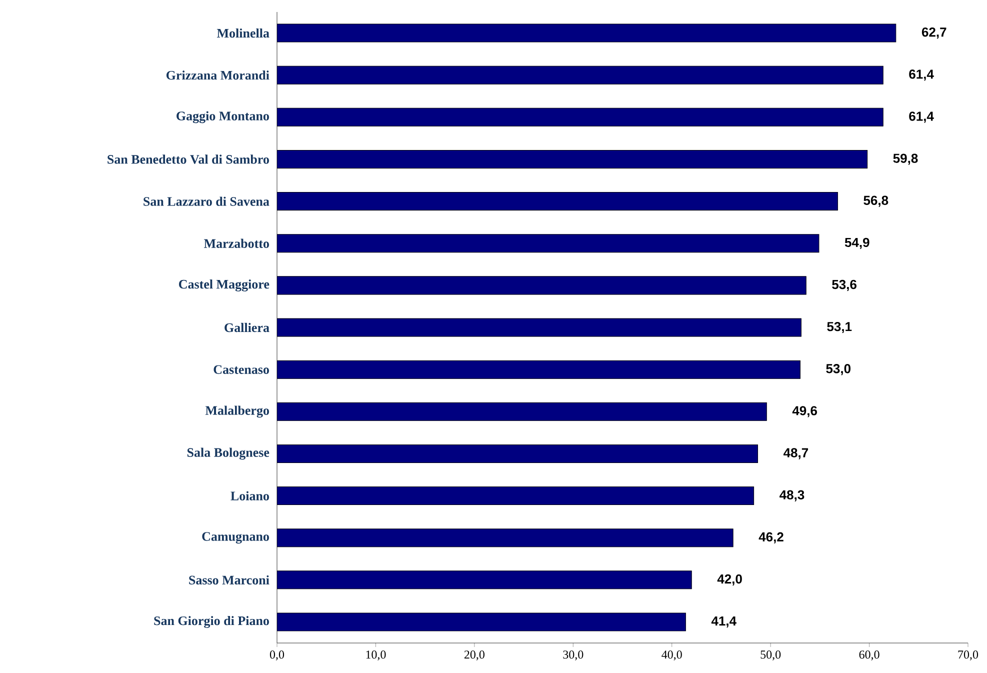  Describe the element at coordinates (968, 655) in the screenshot. I see `x-tick-label: 70,0` at that location.